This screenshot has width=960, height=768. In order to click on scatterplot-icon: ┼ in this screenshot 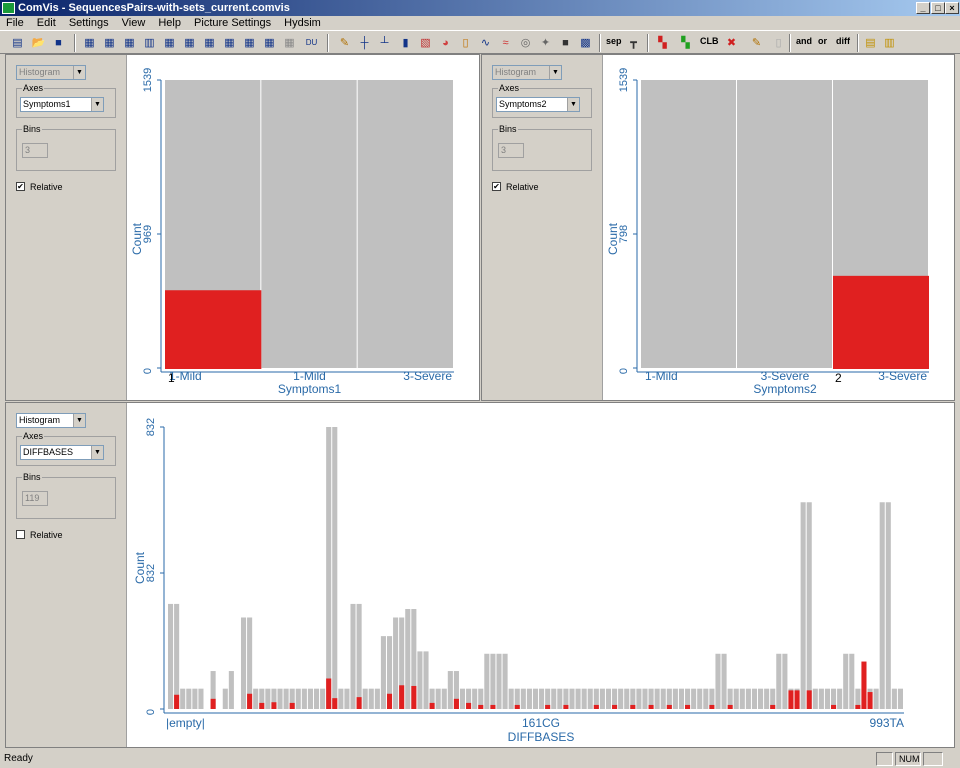, I will do `click(364, 42)`.